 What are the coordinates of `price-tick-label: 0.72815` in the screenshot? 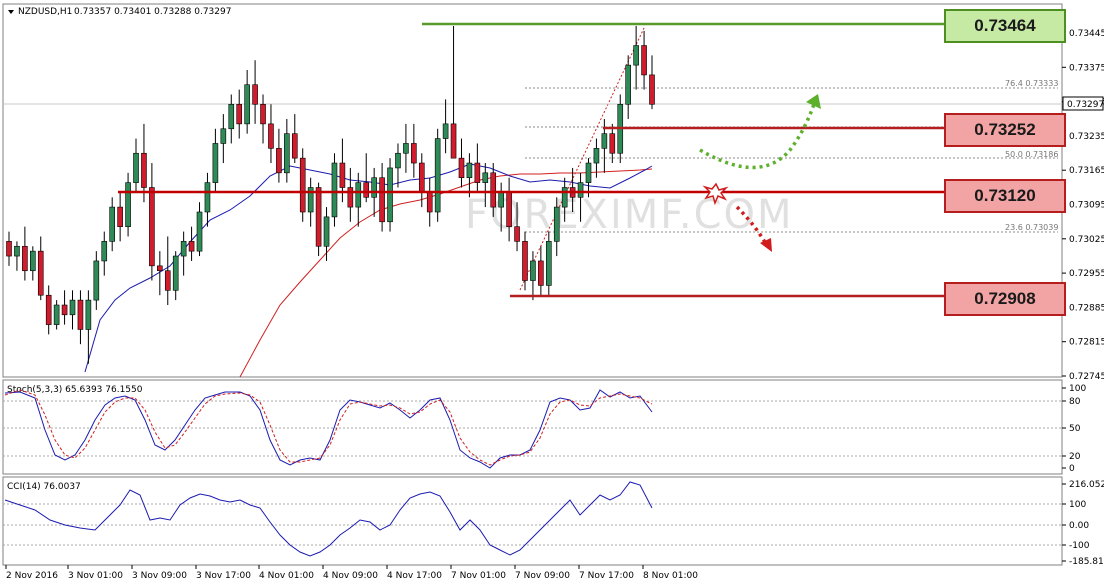 It's located at (1086, 343).